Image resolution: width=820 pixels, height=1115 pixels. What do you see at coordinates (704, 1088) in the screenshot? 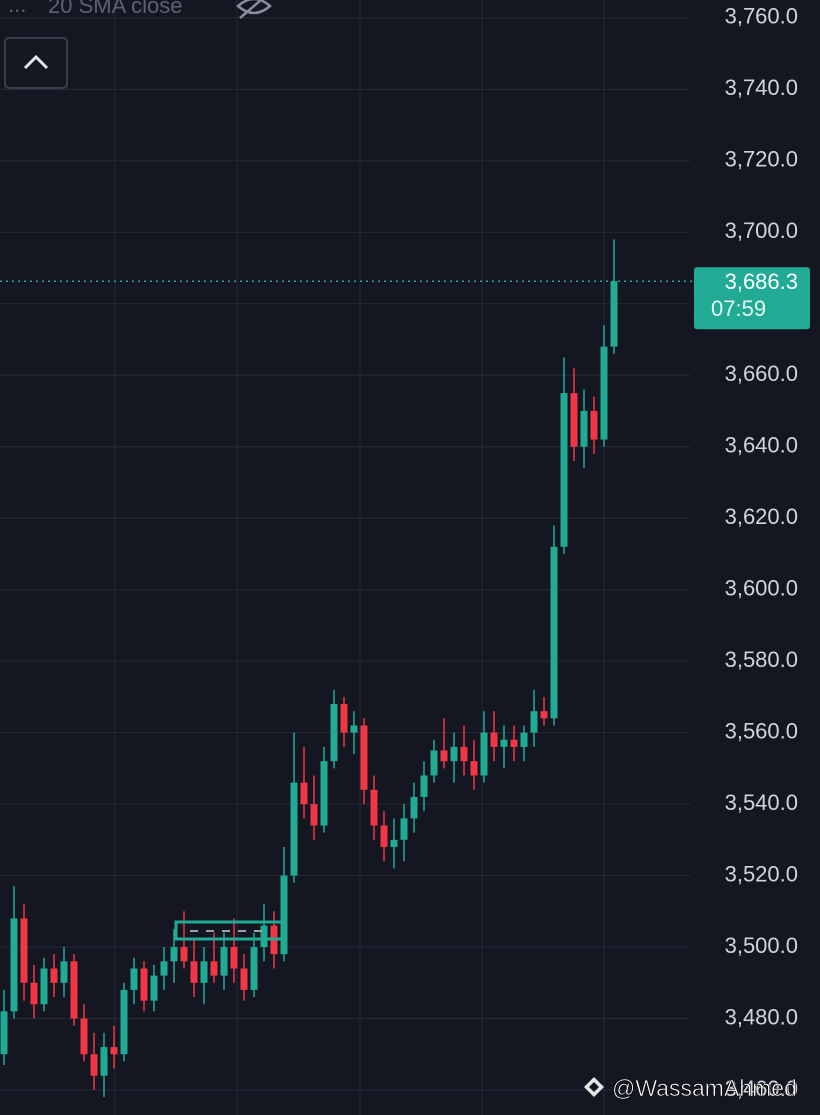
I see `watermark-text: @WassamAhmed` at bounding box center [704, 1088].